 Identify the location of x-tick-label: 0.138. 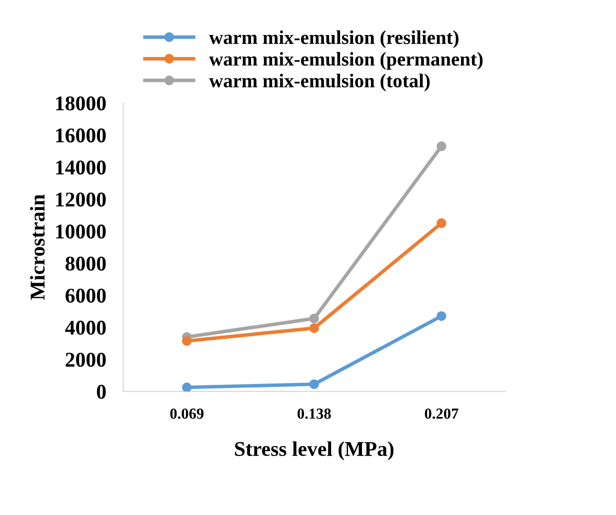
(314, 413).